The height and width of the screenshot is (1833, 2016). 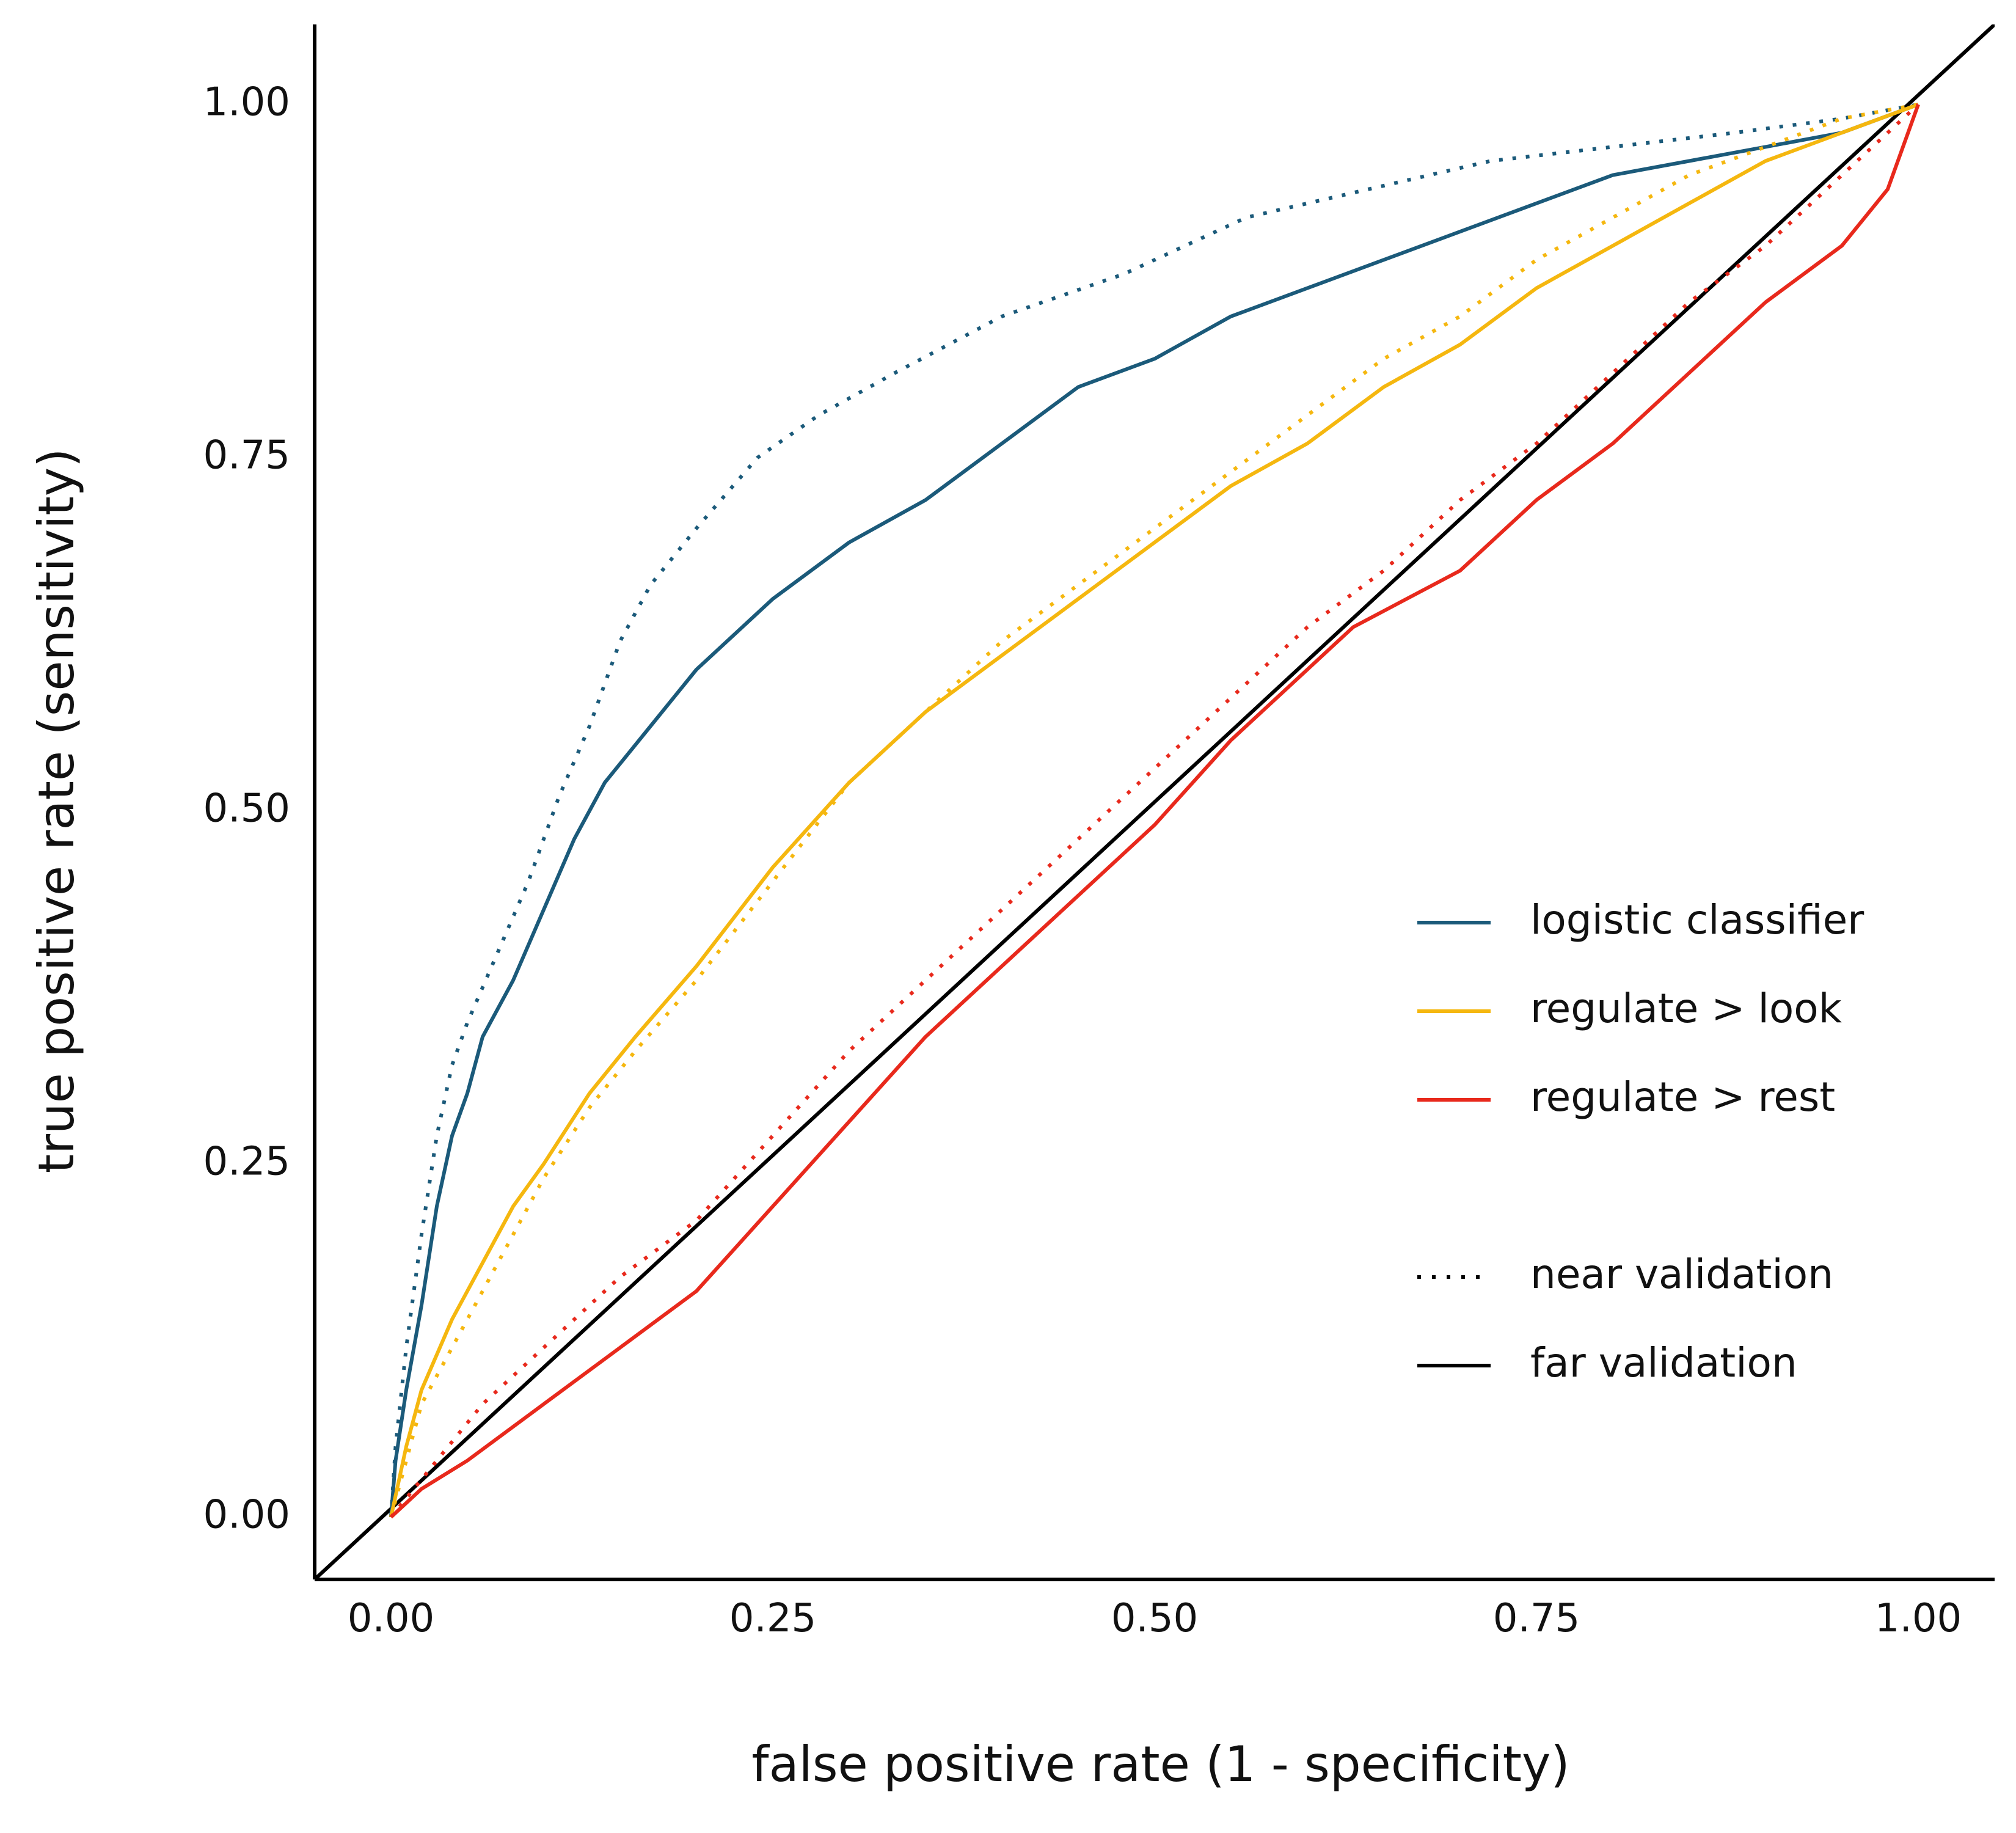 I want to click on y-axis-title: true positive rate (sensitivity), so click(x=57, y=811).